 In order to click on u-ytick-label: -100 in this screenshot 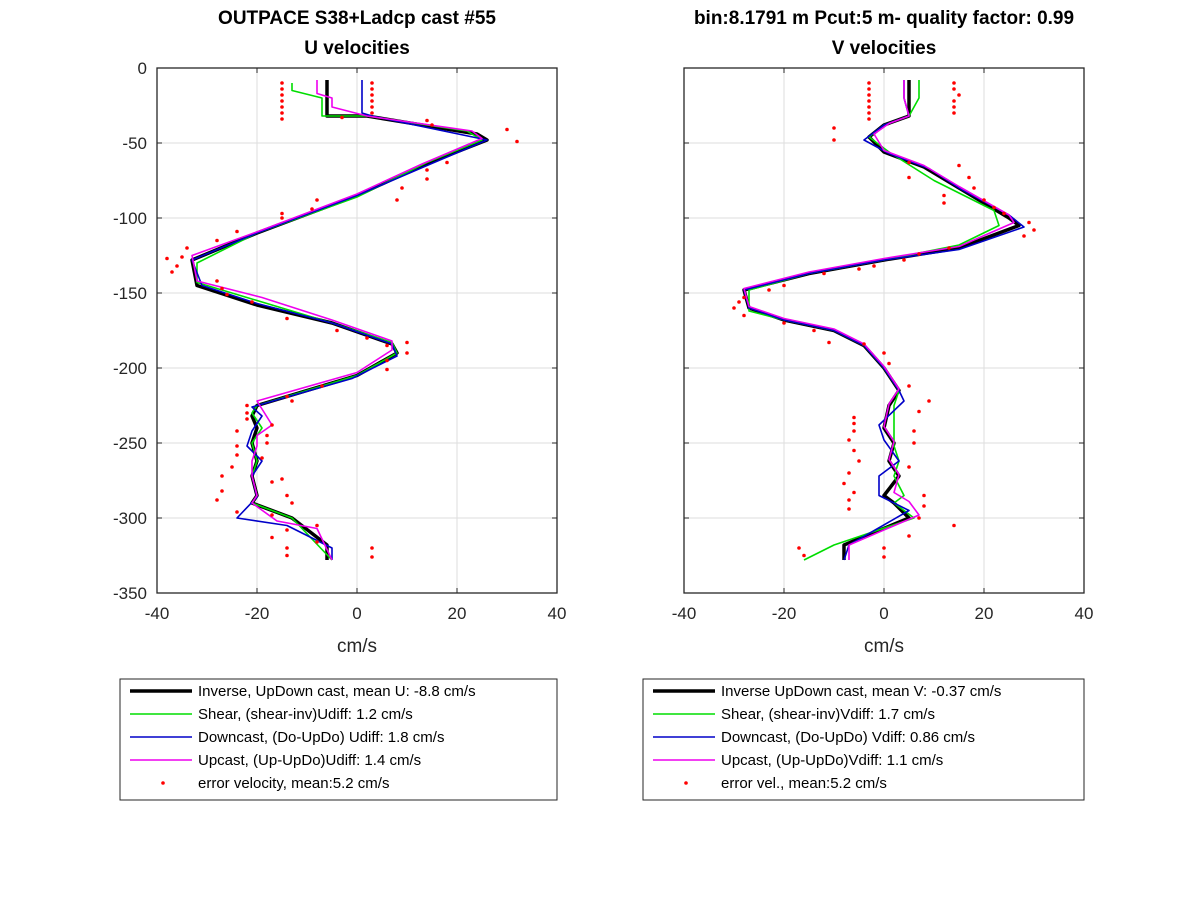, I will do `click(130, 218)`.